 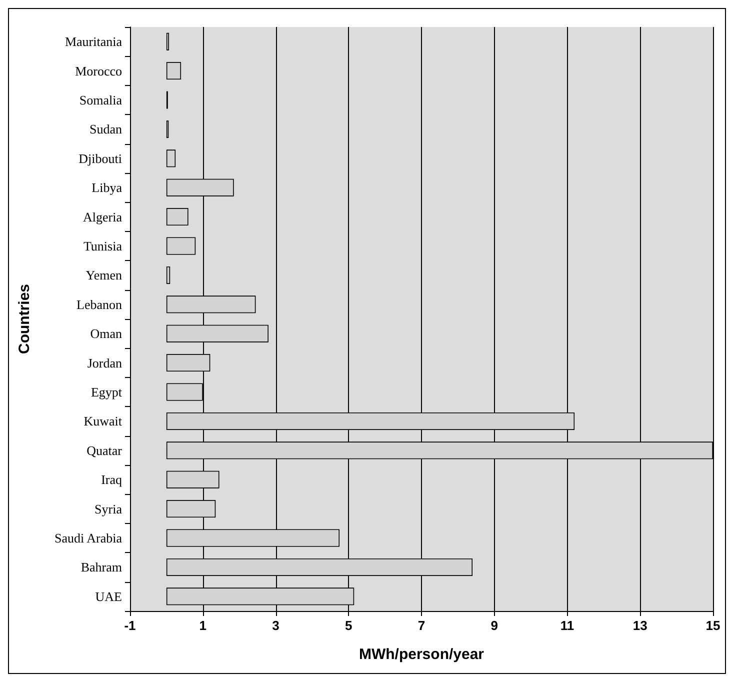 What do you see at coordinates (421, 654) in the screenshot?
I see `x-axis-title: MWh/person/year` at bounding box center [421, 654].